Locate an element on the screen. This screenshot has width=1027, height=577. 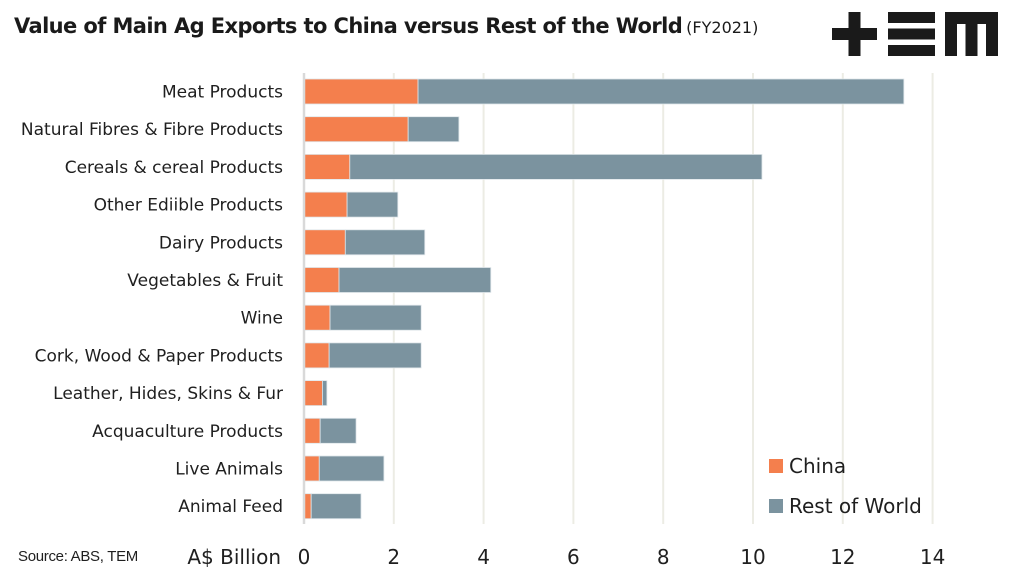
x-axis-title: A$ Billion is located at coordinates (234, 557).